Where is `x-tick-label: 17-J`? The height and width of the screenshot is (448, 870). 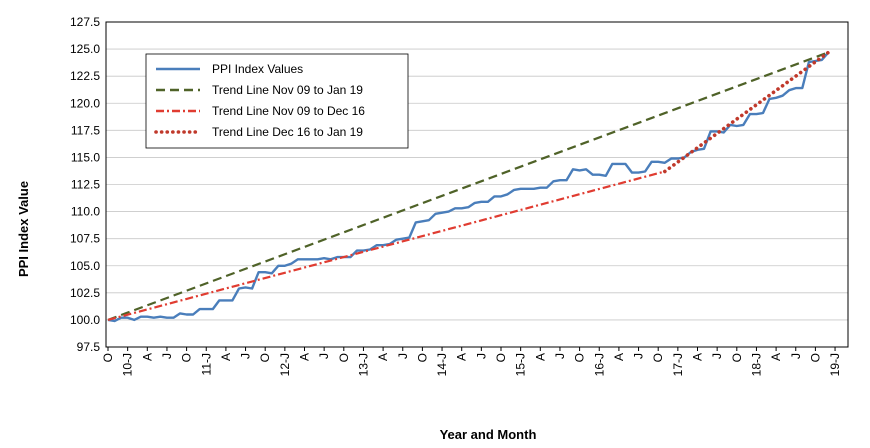 x-tick-label: 17-J is located at coordinates (678, 364).